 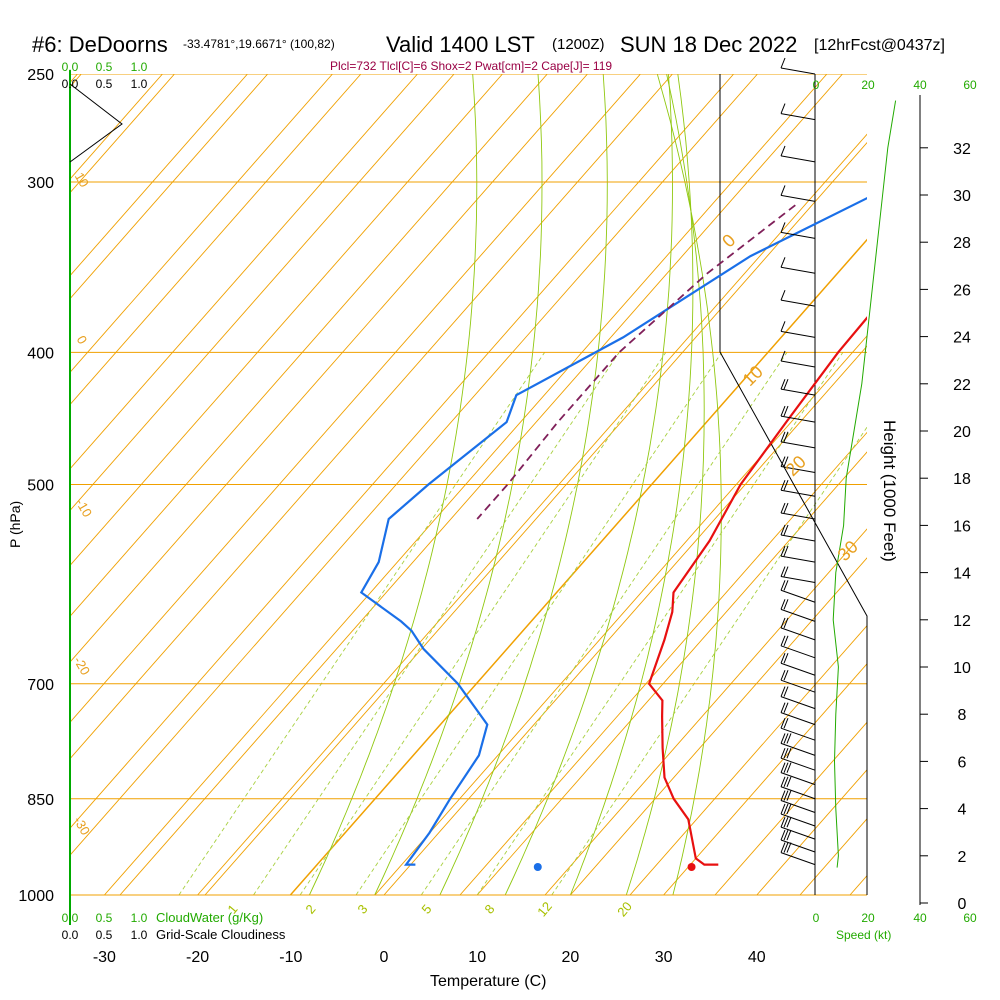 What do you see at coordinates (816, 85) in the screenshot?
I see `speed-tick-top: 0` at bounding box center [816, 85].